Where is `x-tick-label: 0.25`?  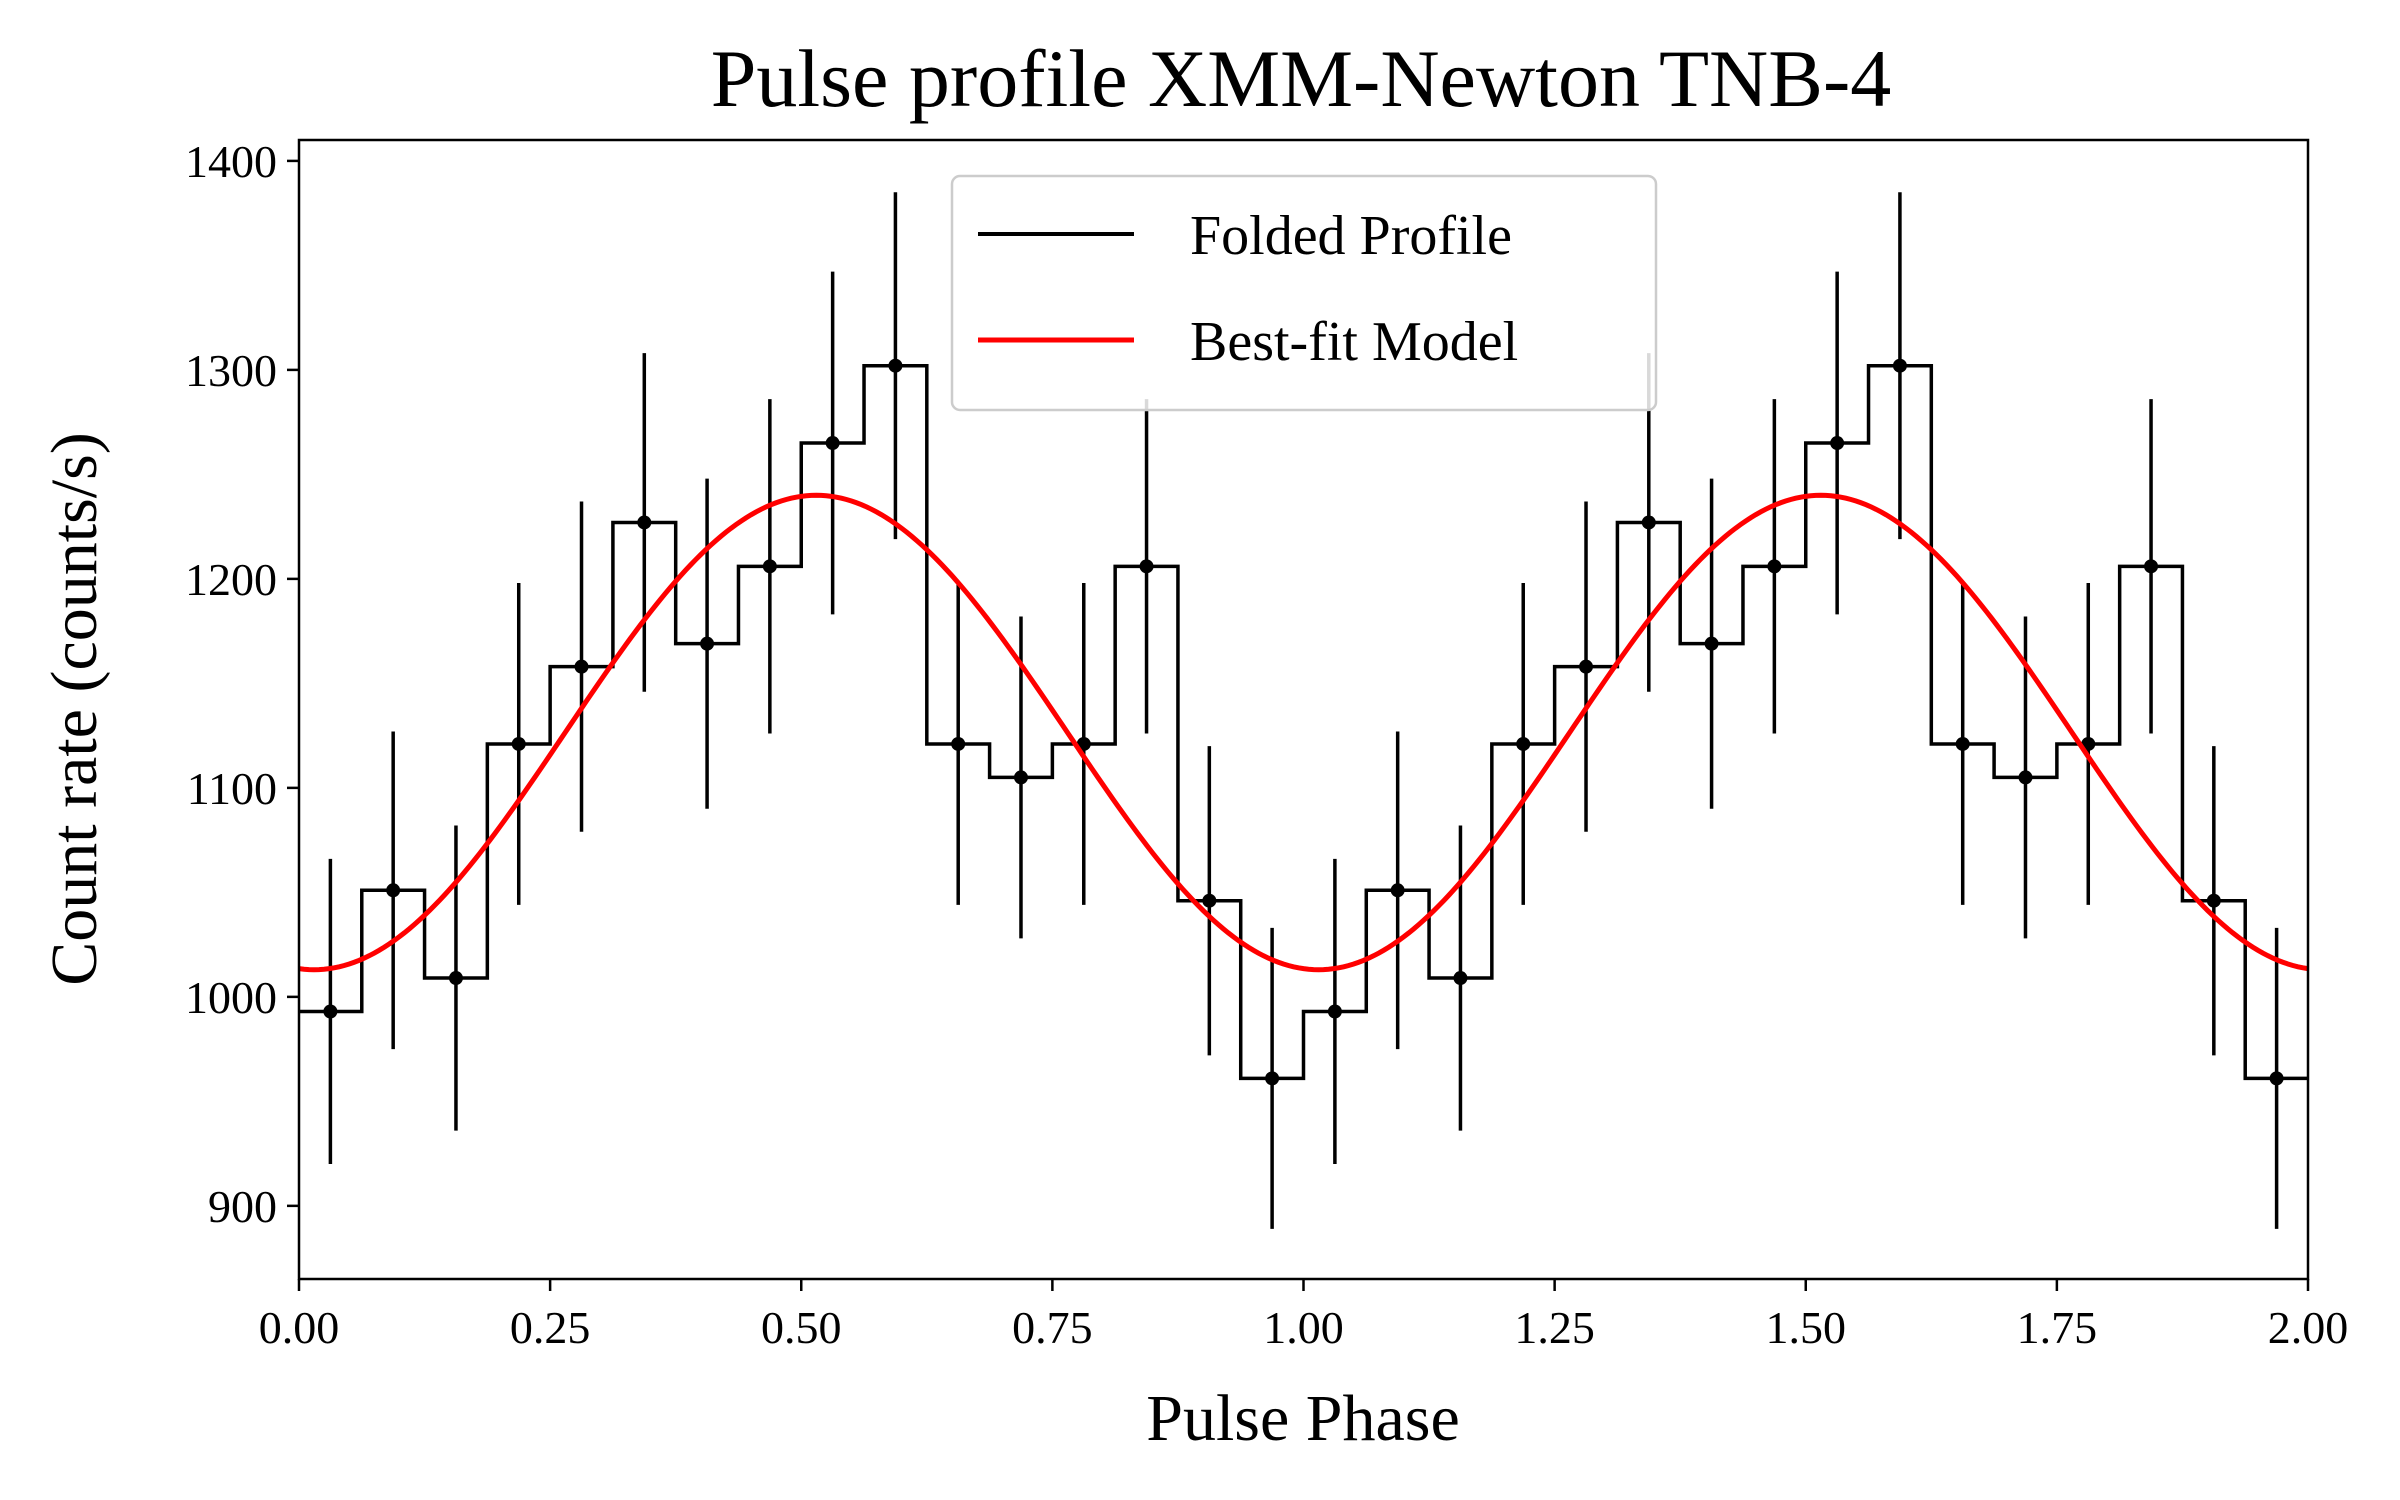
x-tick-label: 0.25 is located at coordinates (550, 1327).